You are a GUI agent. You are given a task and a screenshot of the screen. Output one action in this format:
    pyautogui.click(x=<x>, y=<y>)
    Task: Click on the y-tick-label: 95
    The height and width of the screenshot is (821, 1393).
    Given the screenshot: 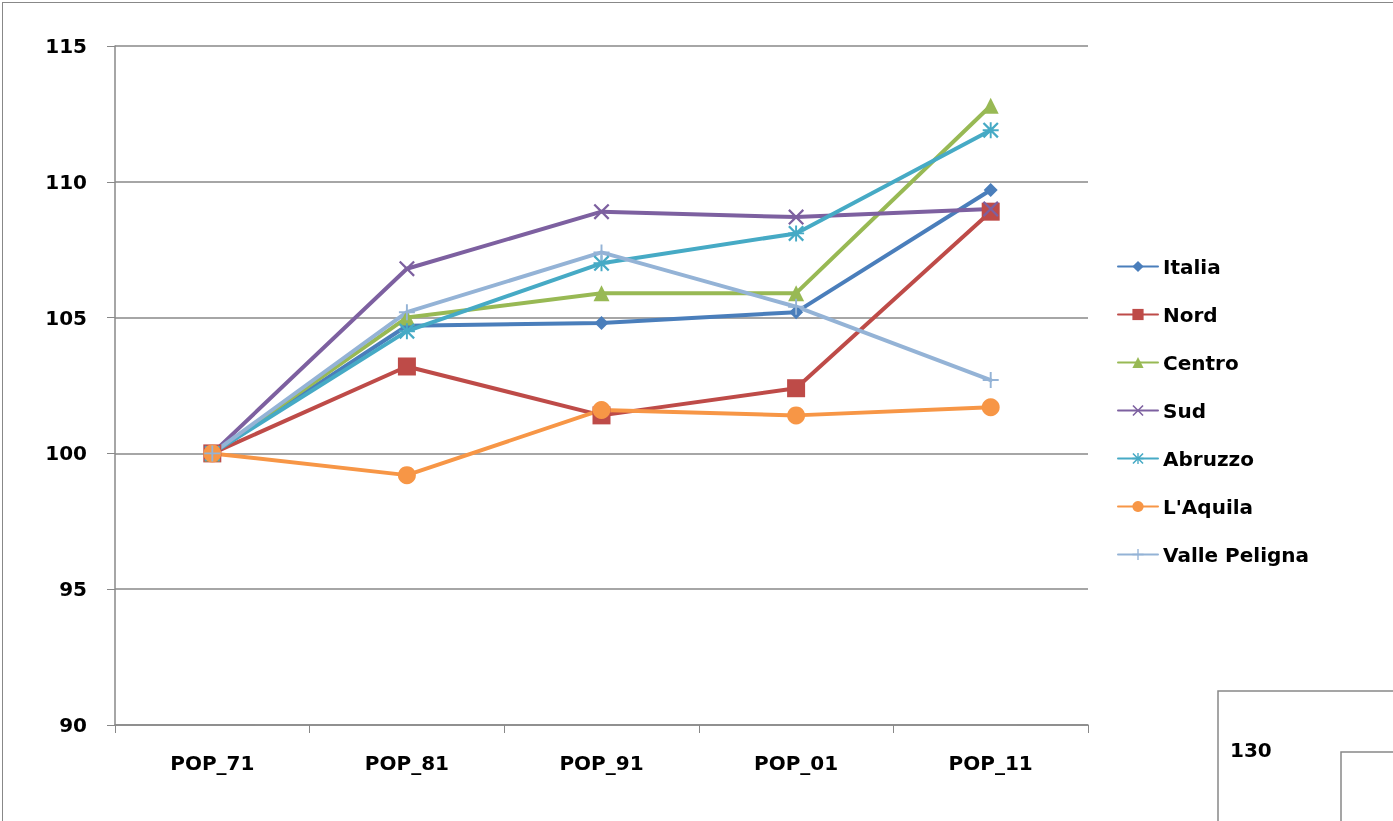 What is the action you would take?
    pyautogui.click(x=73, y=589)
    